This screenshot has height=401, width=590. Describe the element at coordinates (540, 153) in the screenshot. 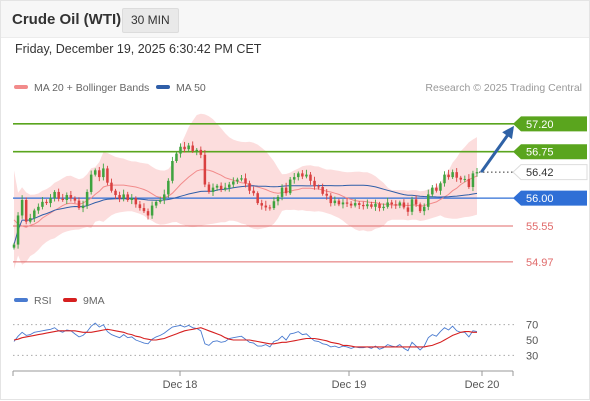

I see `price-level-label: 56.75` at that location.